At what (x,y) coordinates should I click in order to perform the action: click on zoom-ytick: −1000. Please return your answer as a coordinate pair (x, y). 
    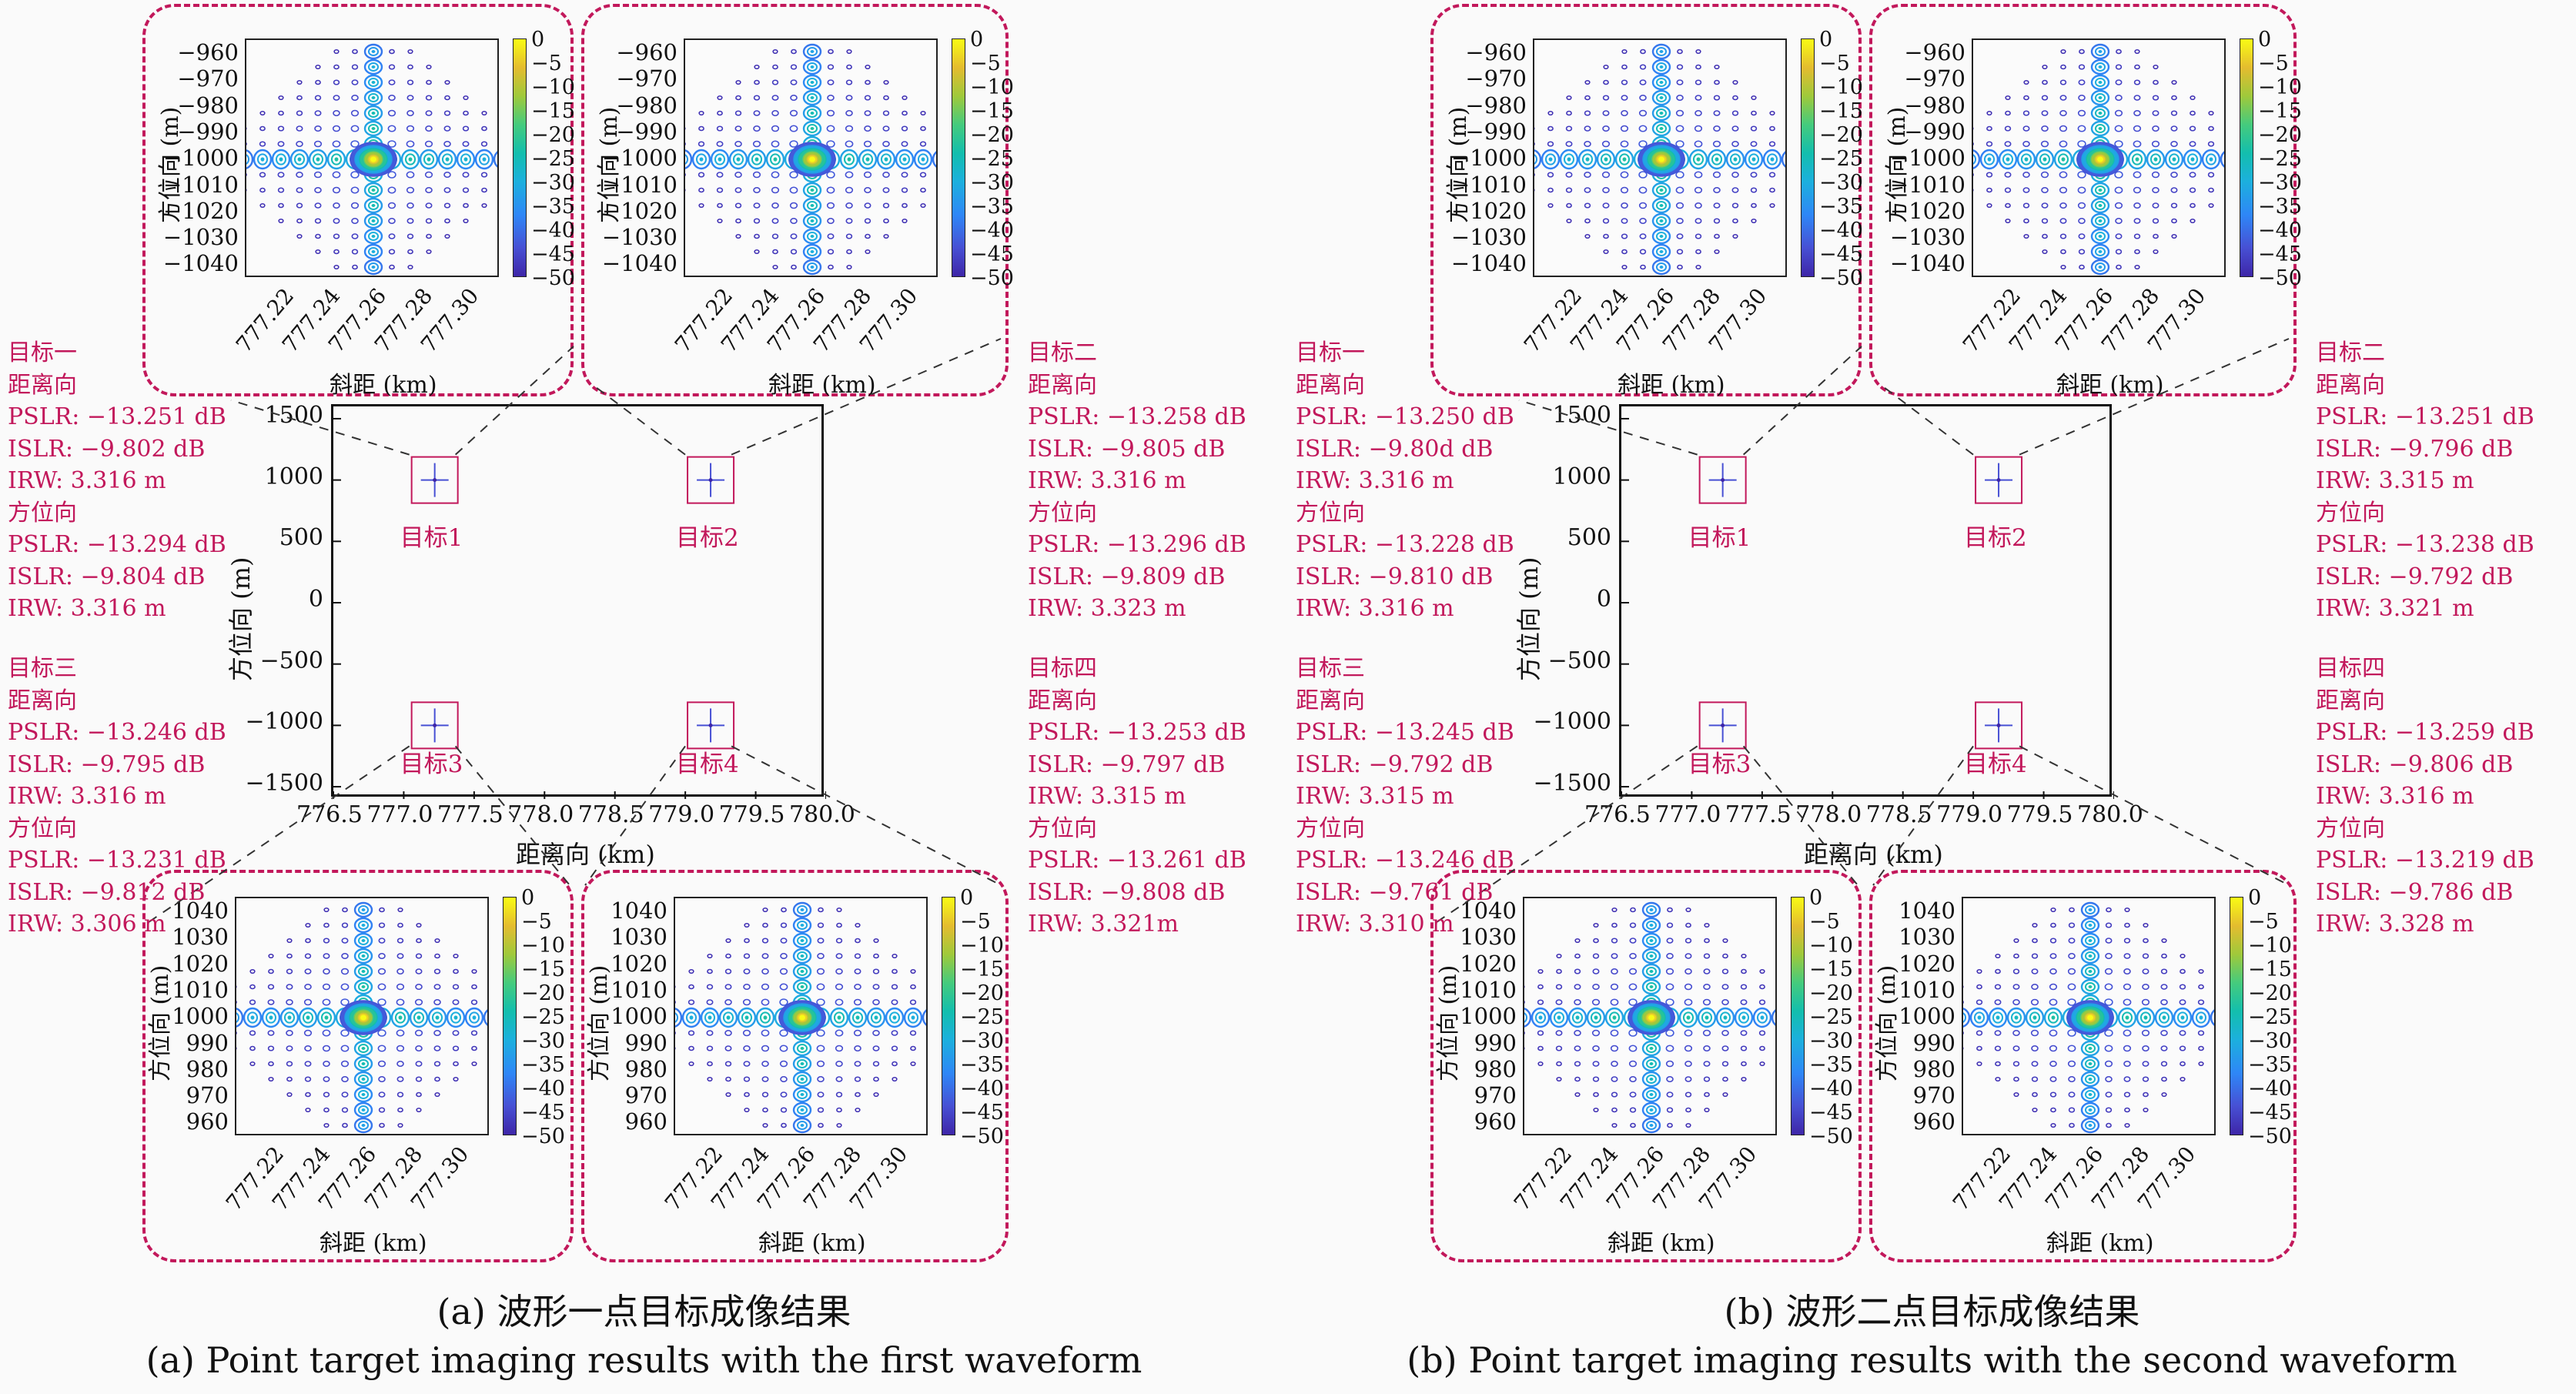
    Looking at the image, I should click on (200, 158).